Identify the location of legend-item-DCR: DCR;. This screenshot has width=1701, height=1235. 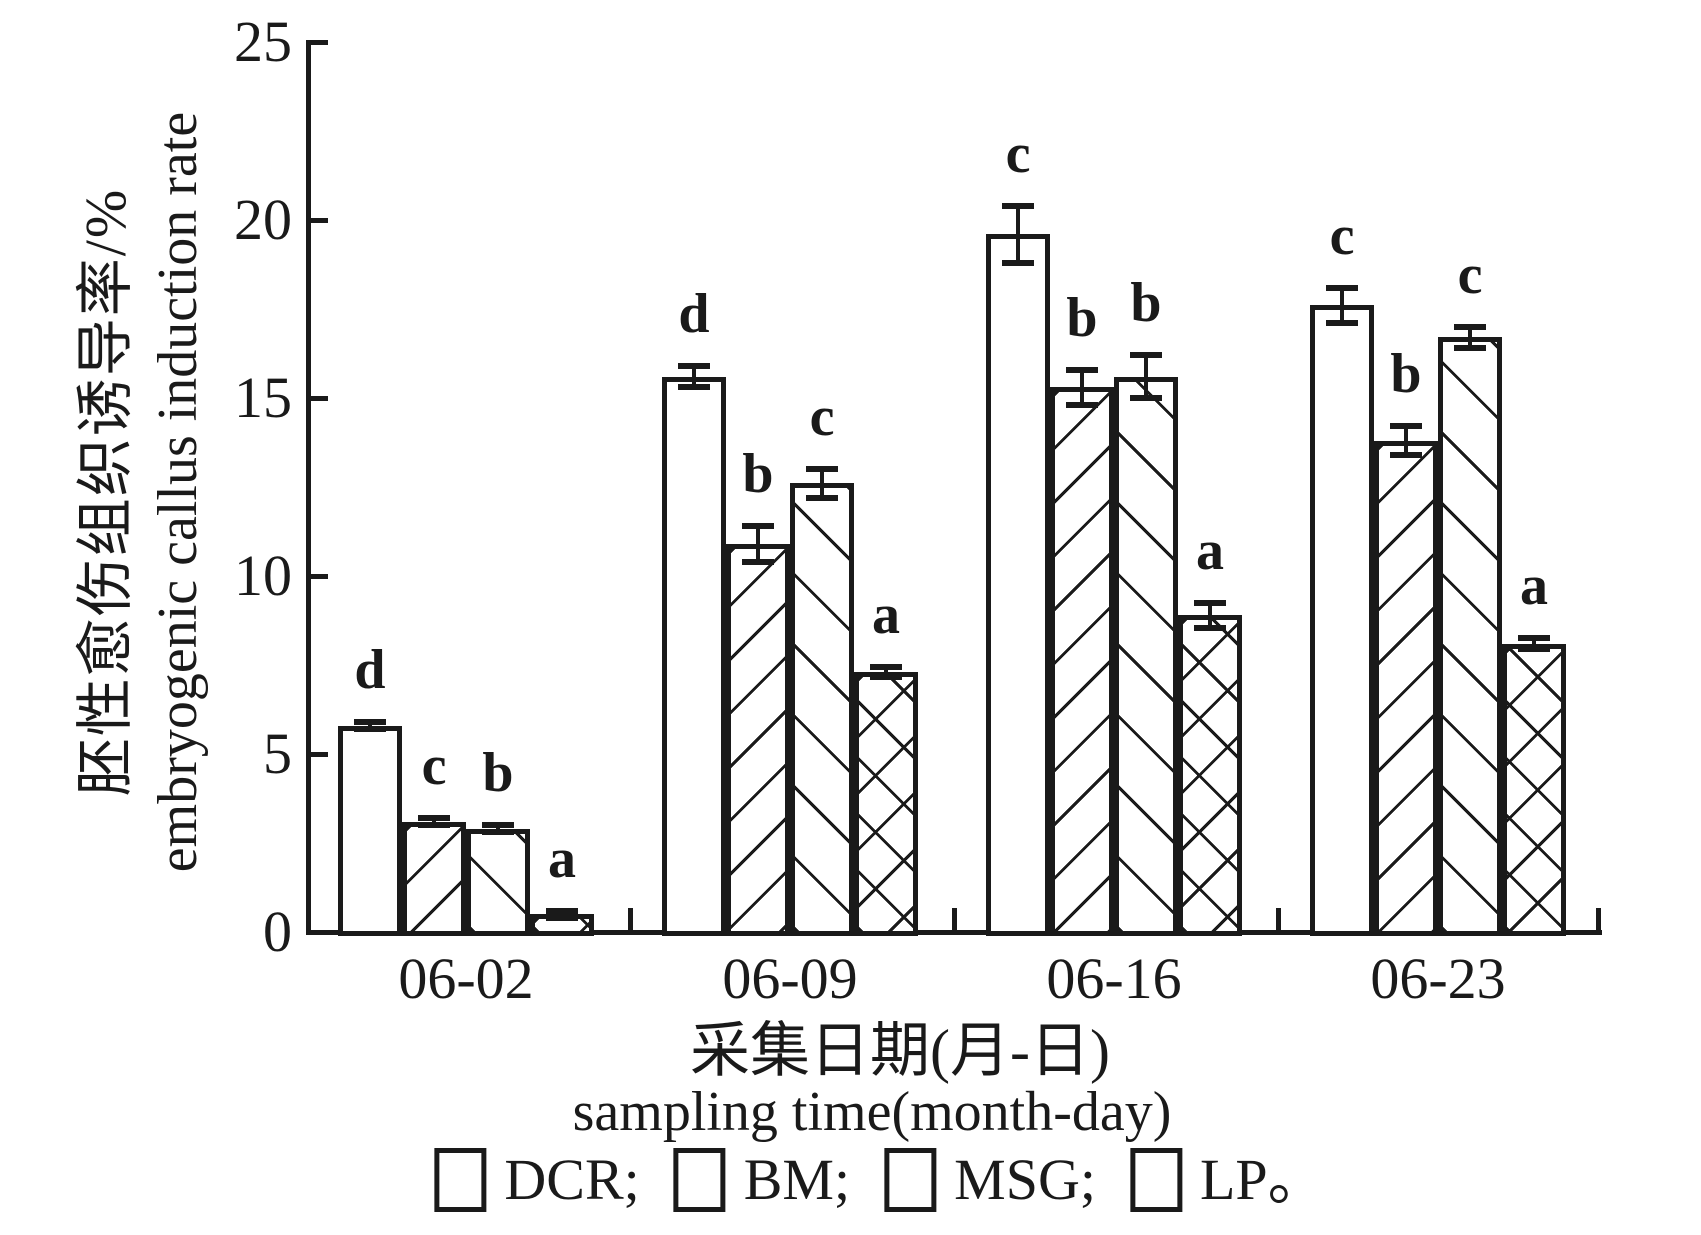
(537, 1179).